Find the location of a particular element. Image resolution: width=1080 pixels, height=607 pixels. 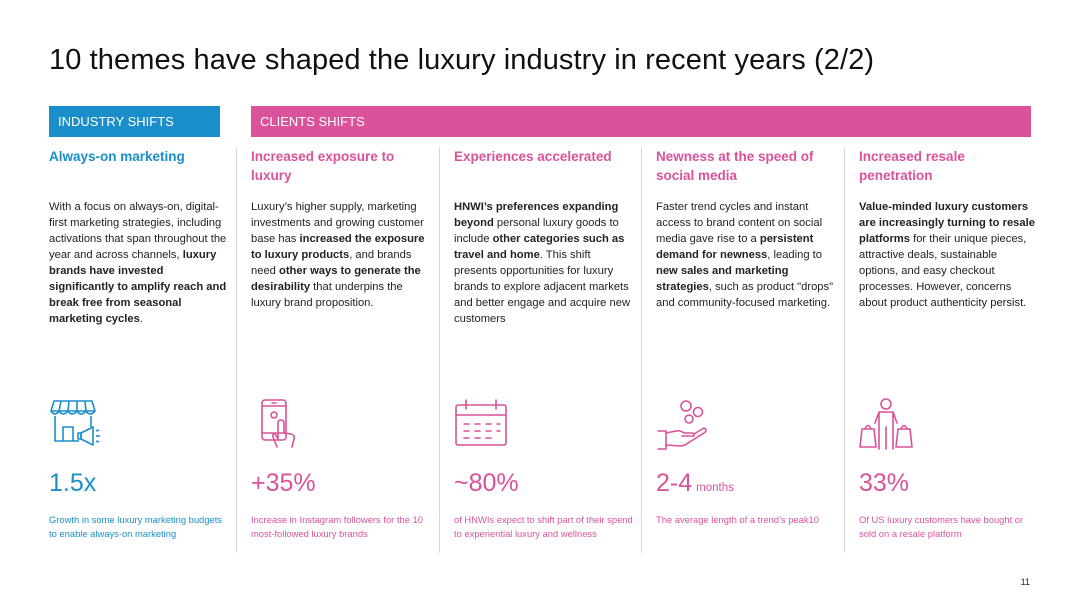

column-title: Increased exposure to luxury is located at coordinates (323, 166).